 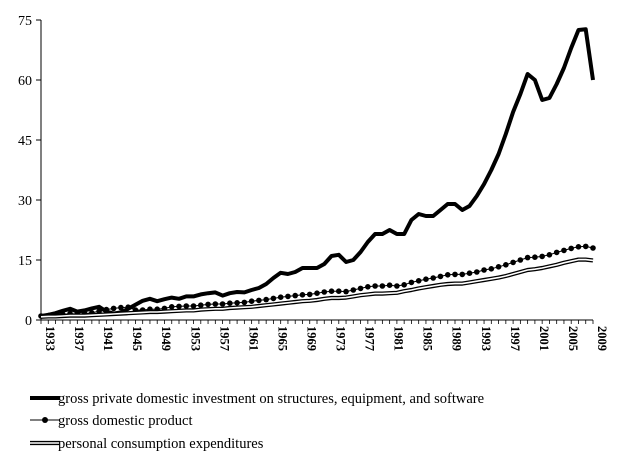 What do you see at coordinates (166, 338) in the screenshot?
I see `x-tick-label: 1949` at bounding box center [166, 338].